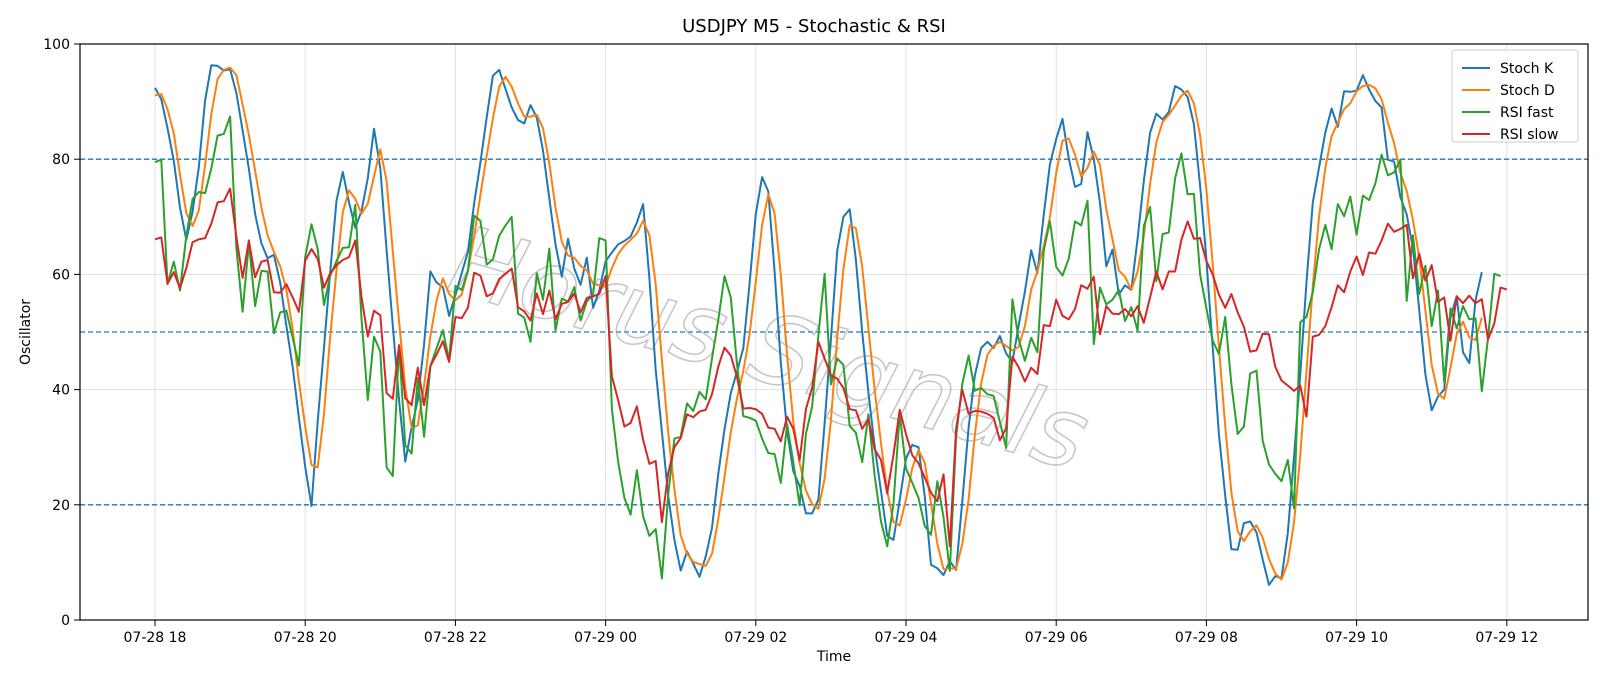 This screenshot has width=1600, height=686. I want to click on x-tick-label: 07-28 18, so click(155, 638).